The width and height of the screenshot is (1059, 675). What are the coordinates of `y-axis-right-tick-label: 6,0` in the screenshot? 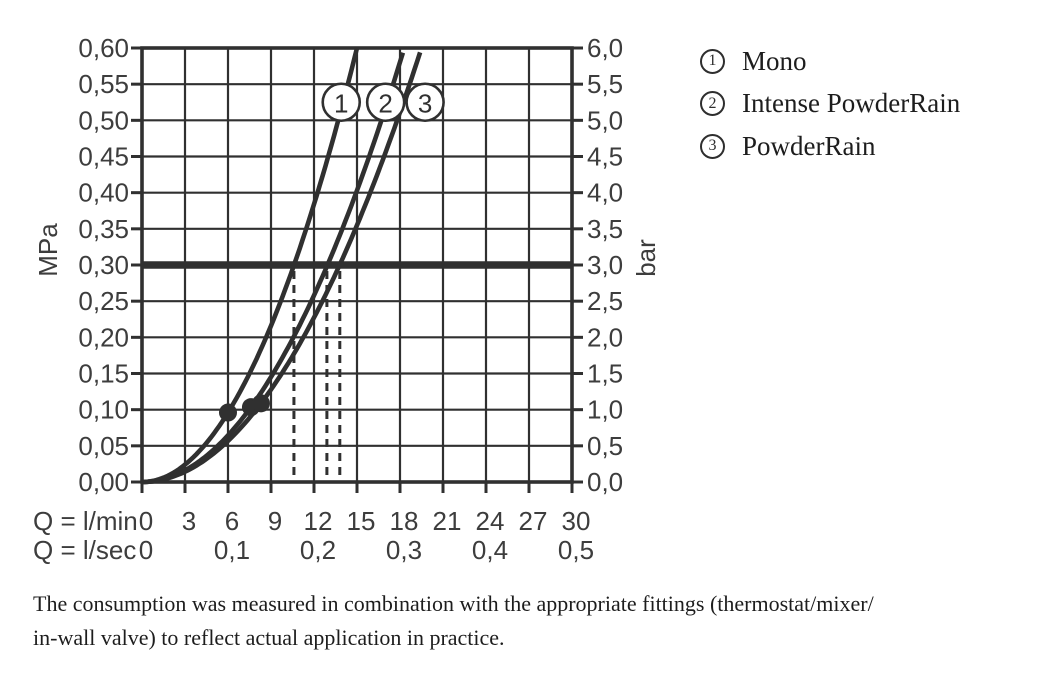 It's located at (605, 48).